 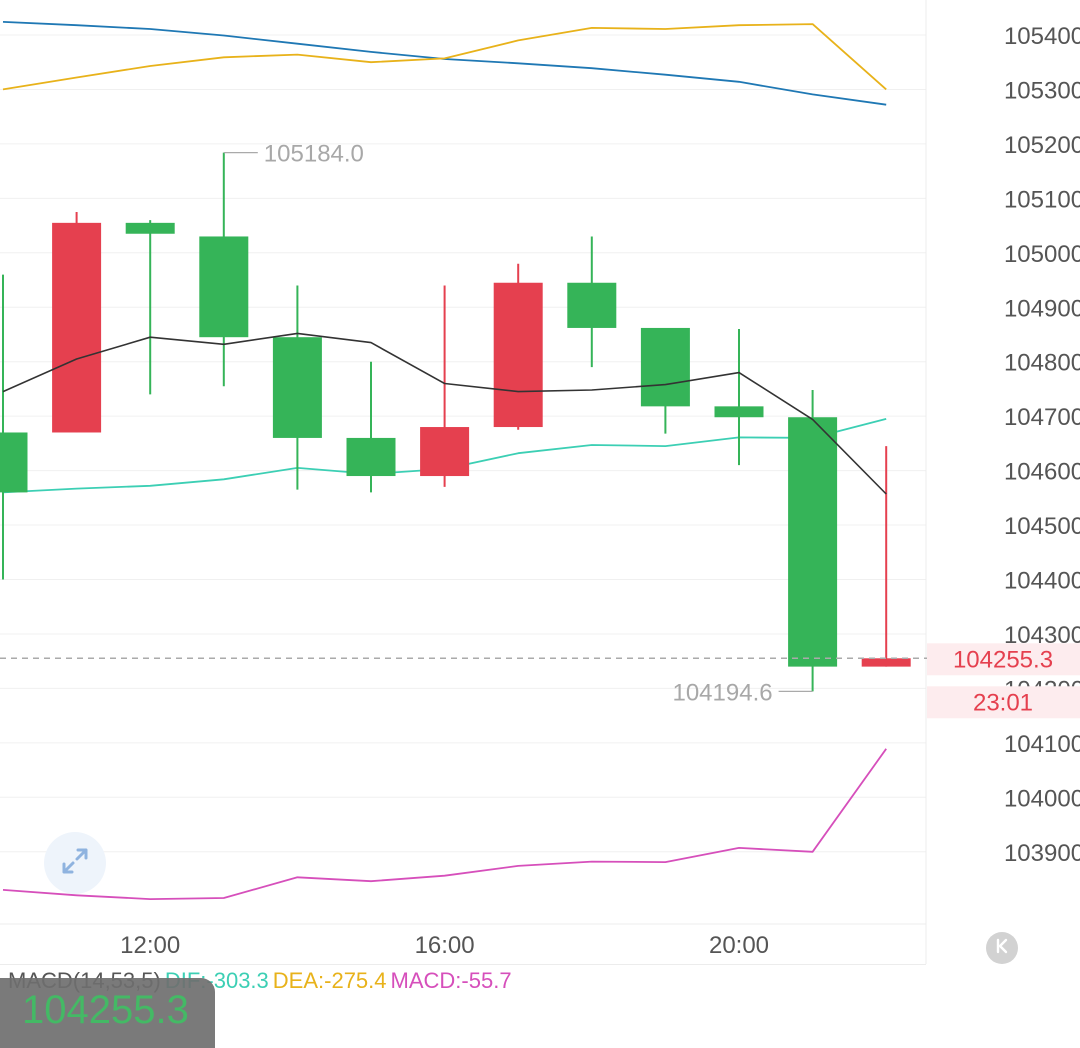 What do you see at coordinates (1042, 744) in the screenshot?
I see `y-tick-label: 104100` at bounding box center [1042, 744].